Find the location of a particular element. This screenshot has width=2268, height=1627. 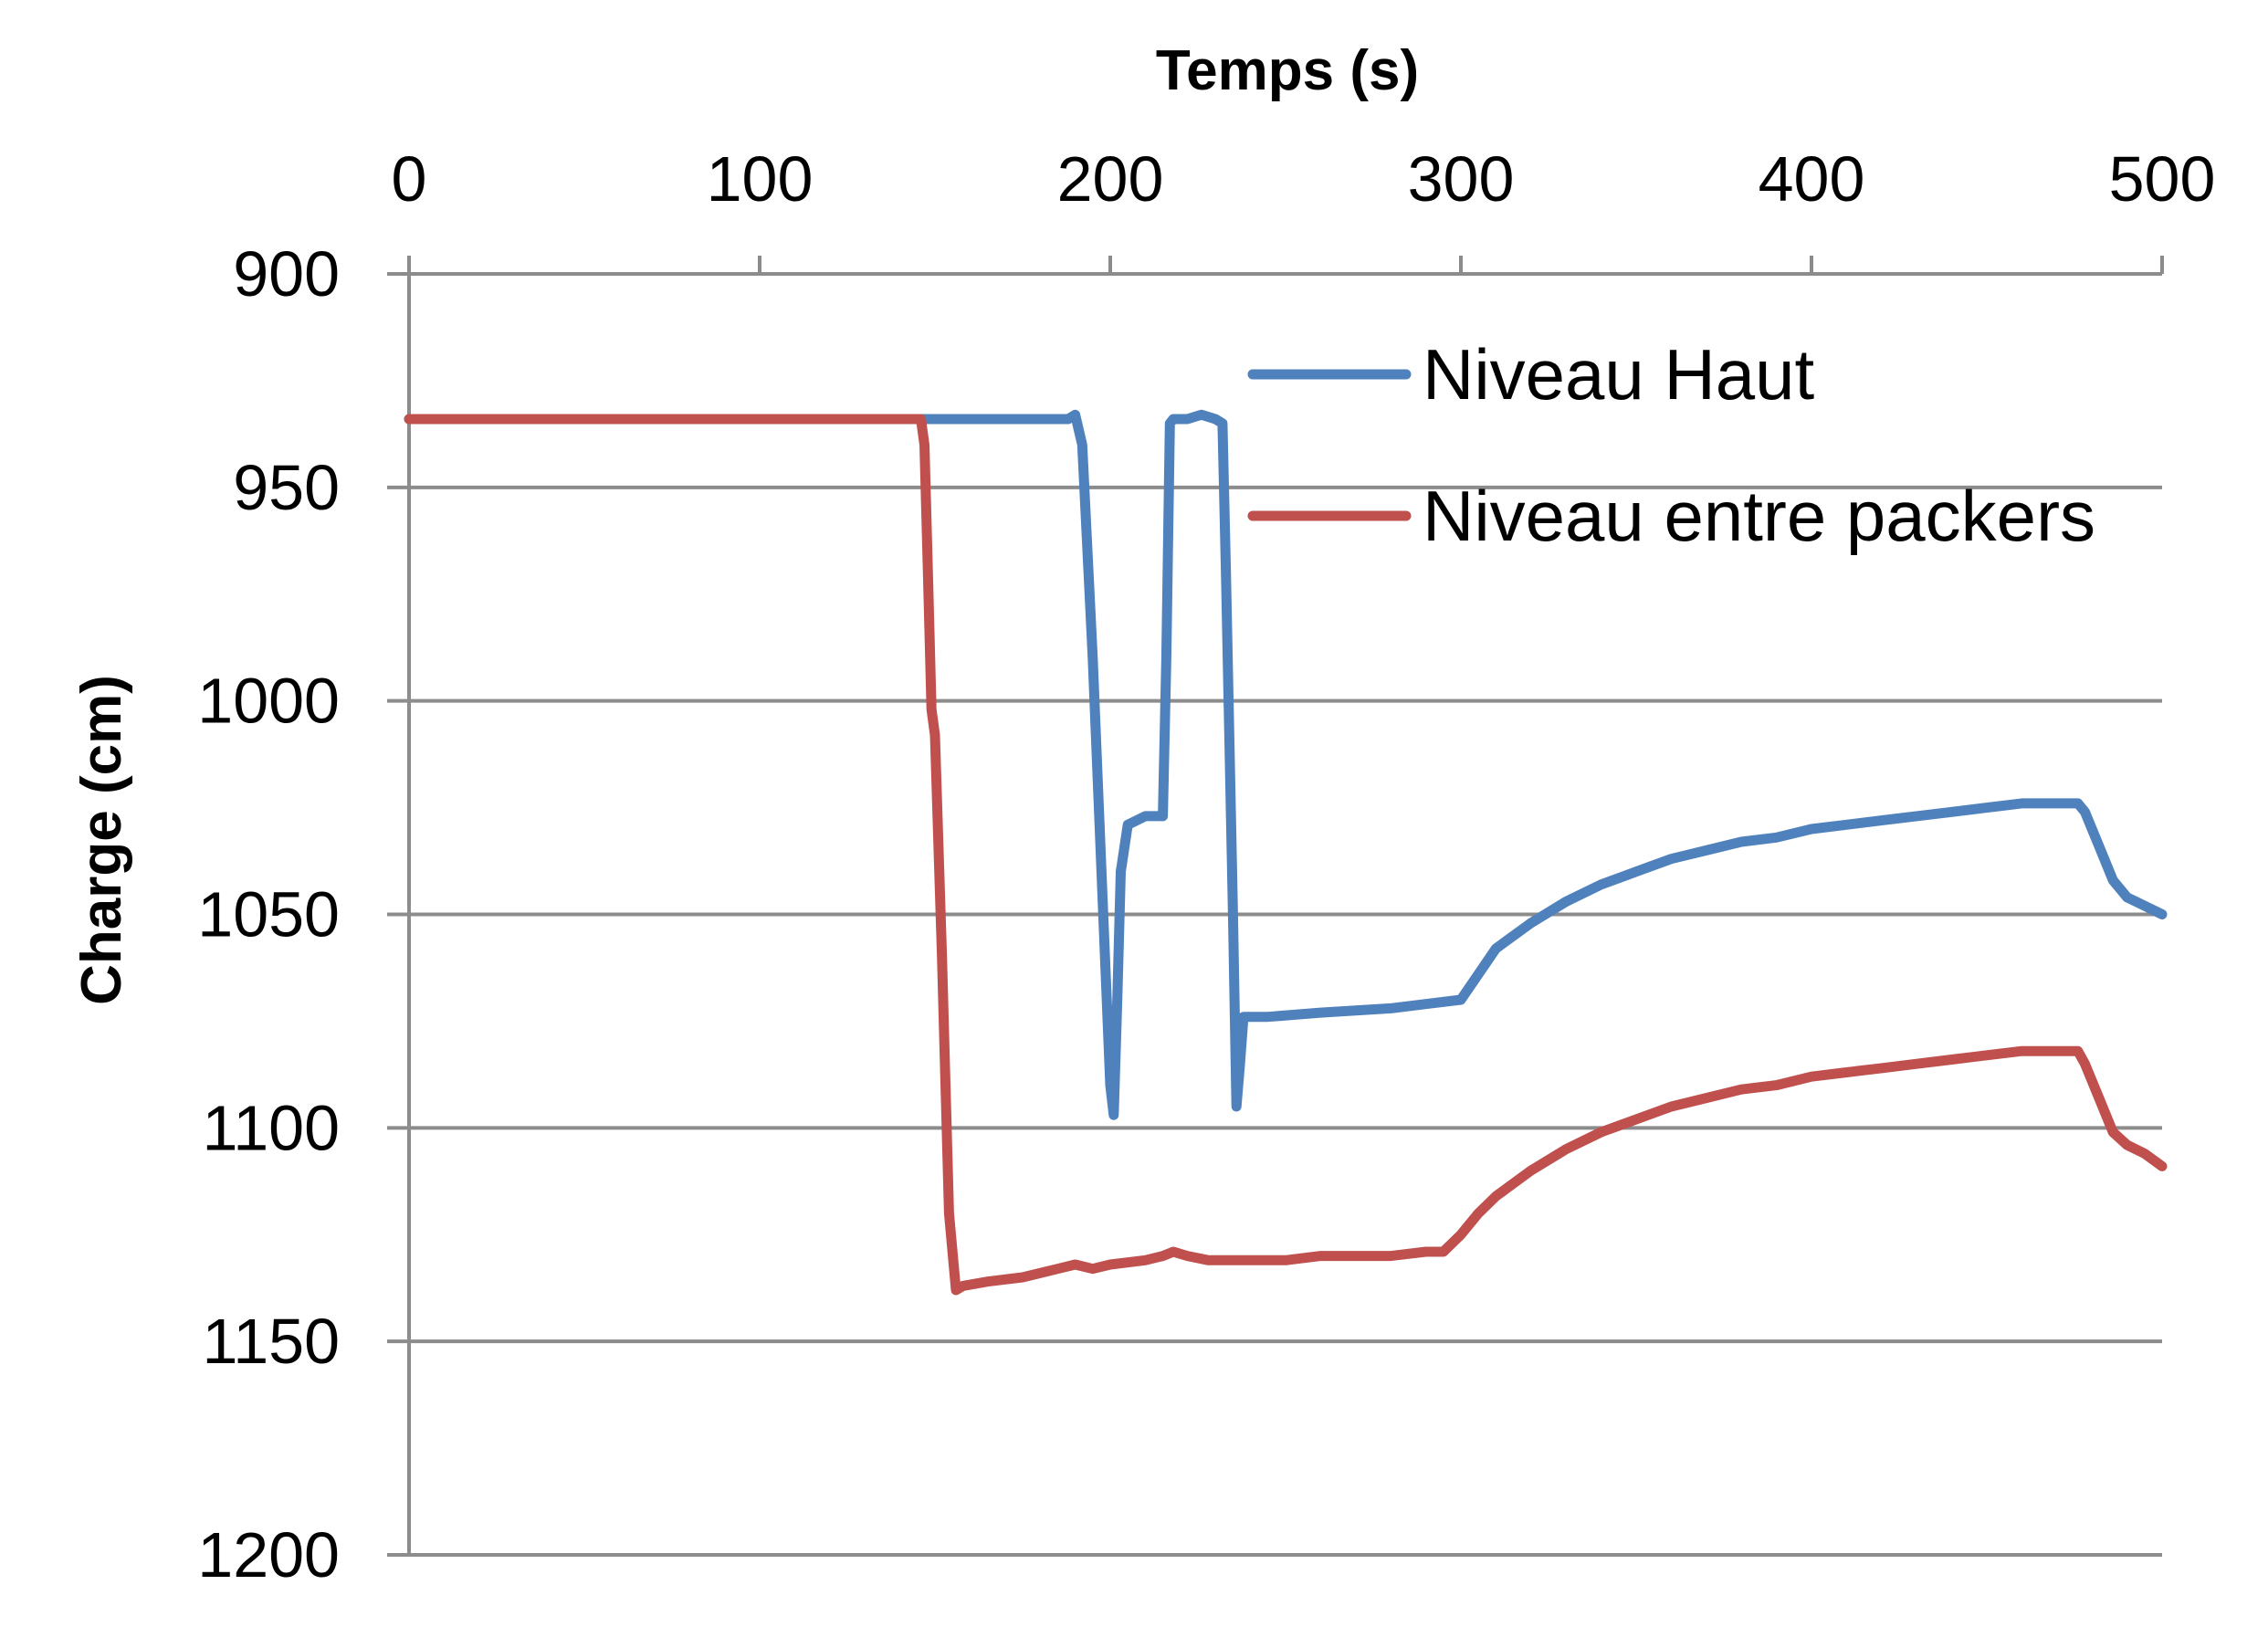

x-tick-label: 400 is located at coordinates (1812, 179).